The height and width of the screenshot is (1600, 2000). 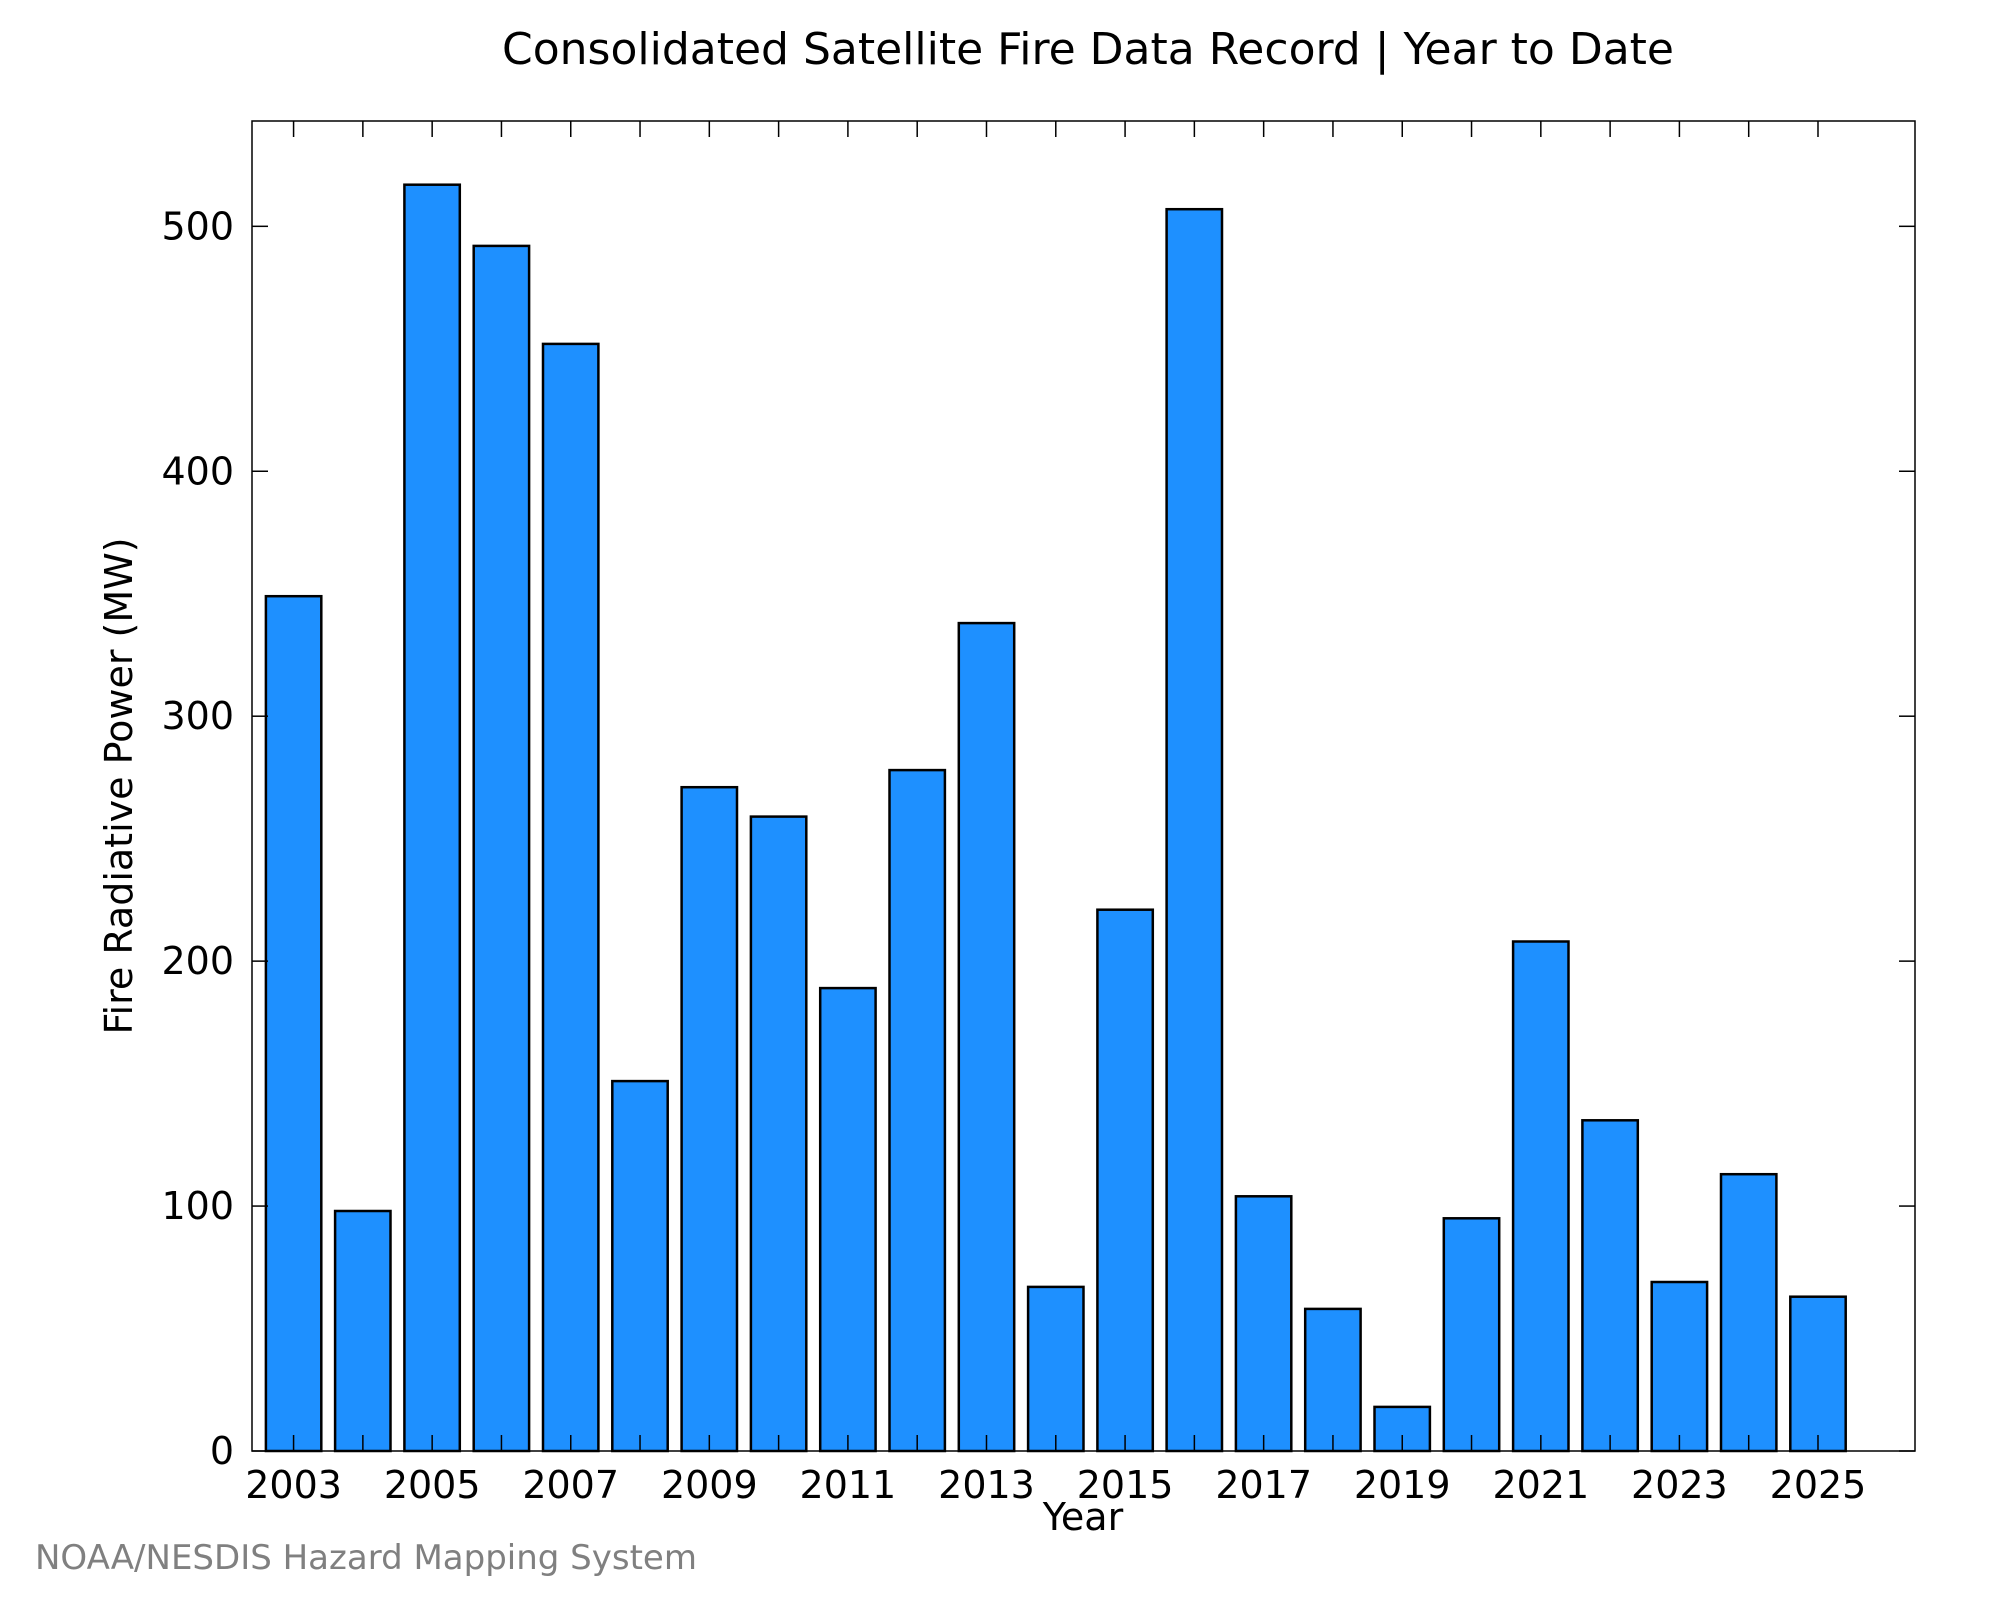 I want to click on y-tick-label-0: 0, so click(x=222, y=1451).